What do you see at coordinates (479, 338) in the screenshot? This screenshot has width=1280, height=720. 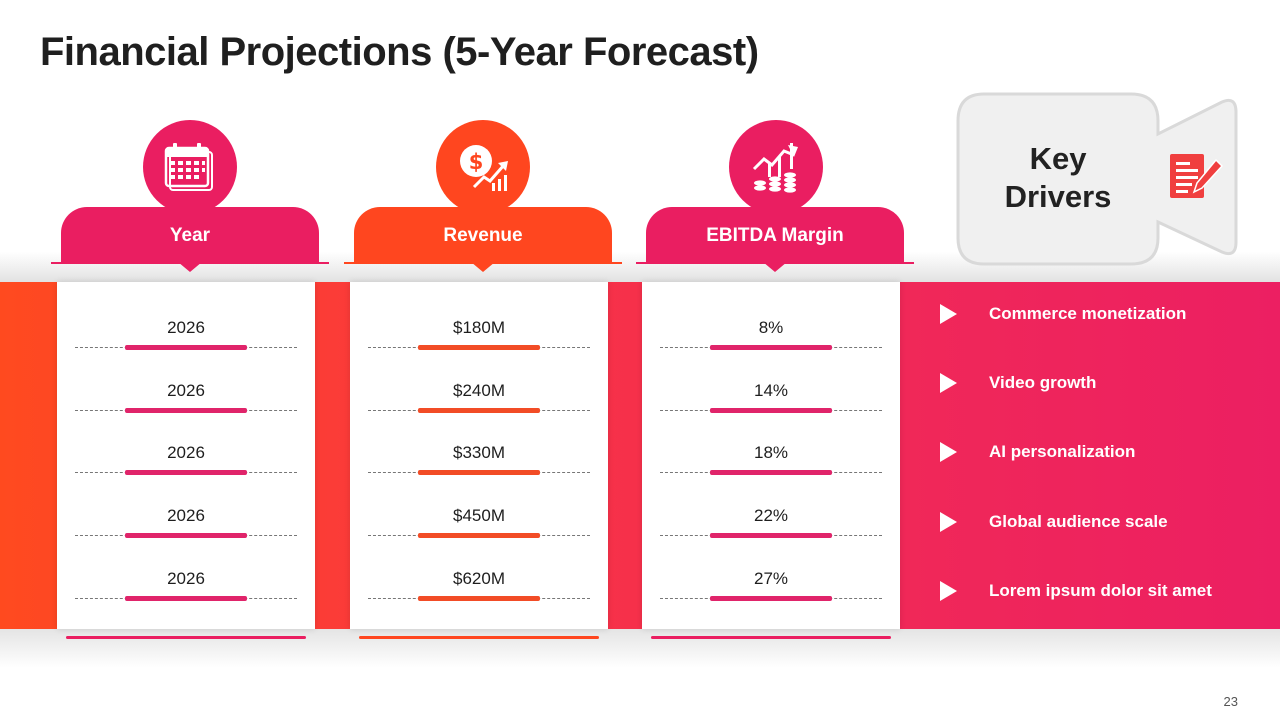 I see `table-row: $180M` at bounding box center [479, 338].